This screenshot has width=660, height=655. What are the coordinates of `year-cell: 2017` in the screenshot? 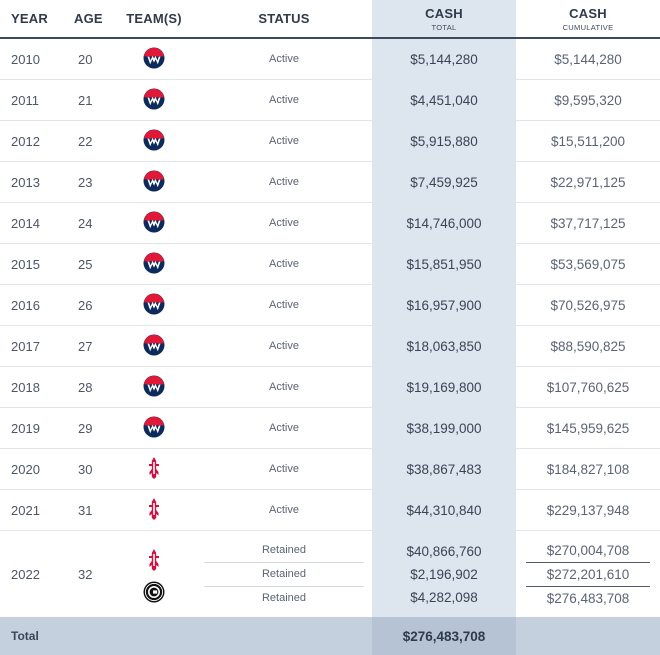 It's located at (31, 346).